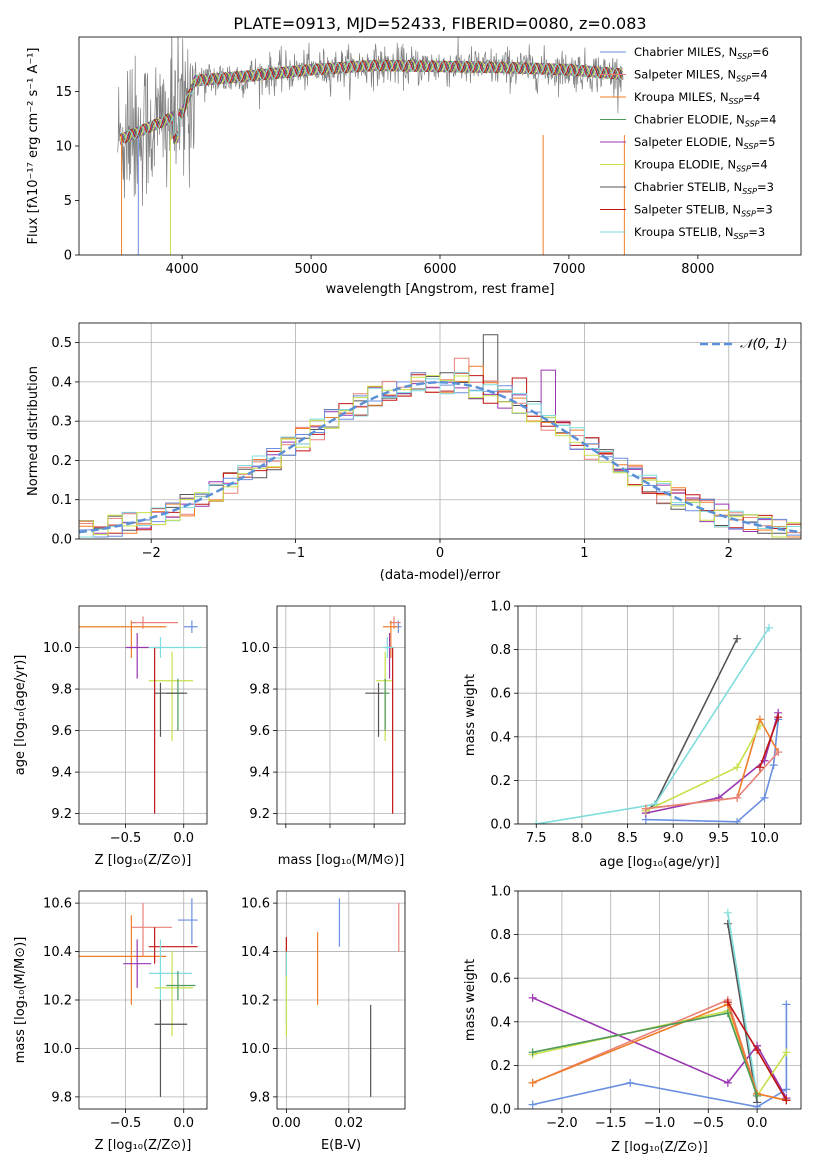 Image resolution: width=819 pixels, height=1170 pixels. Describe the element at coordinates (701, 76) in the screenshot. I see `legend-label-salpeter_miles: Salpeter MILES, NSSP=4` at that location.